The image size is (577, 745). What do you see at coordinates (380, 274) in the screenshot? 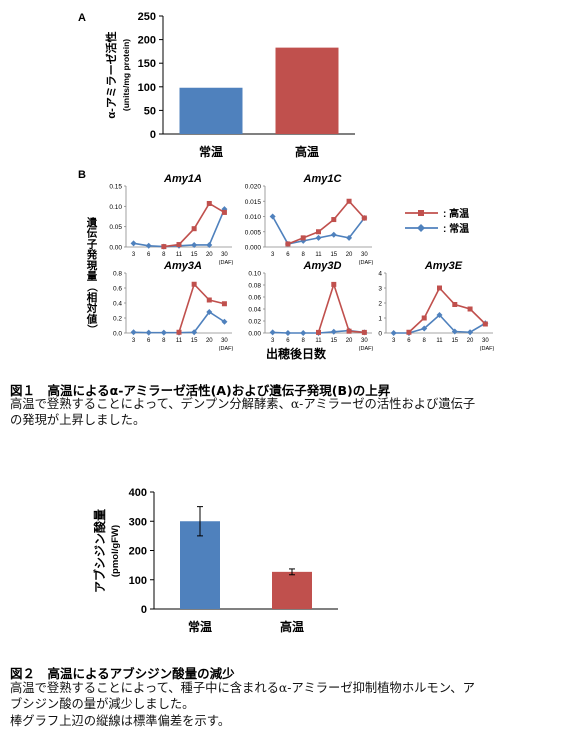
I see `amy3e-y-tick-label: 4` at bounding box center [380, 274].